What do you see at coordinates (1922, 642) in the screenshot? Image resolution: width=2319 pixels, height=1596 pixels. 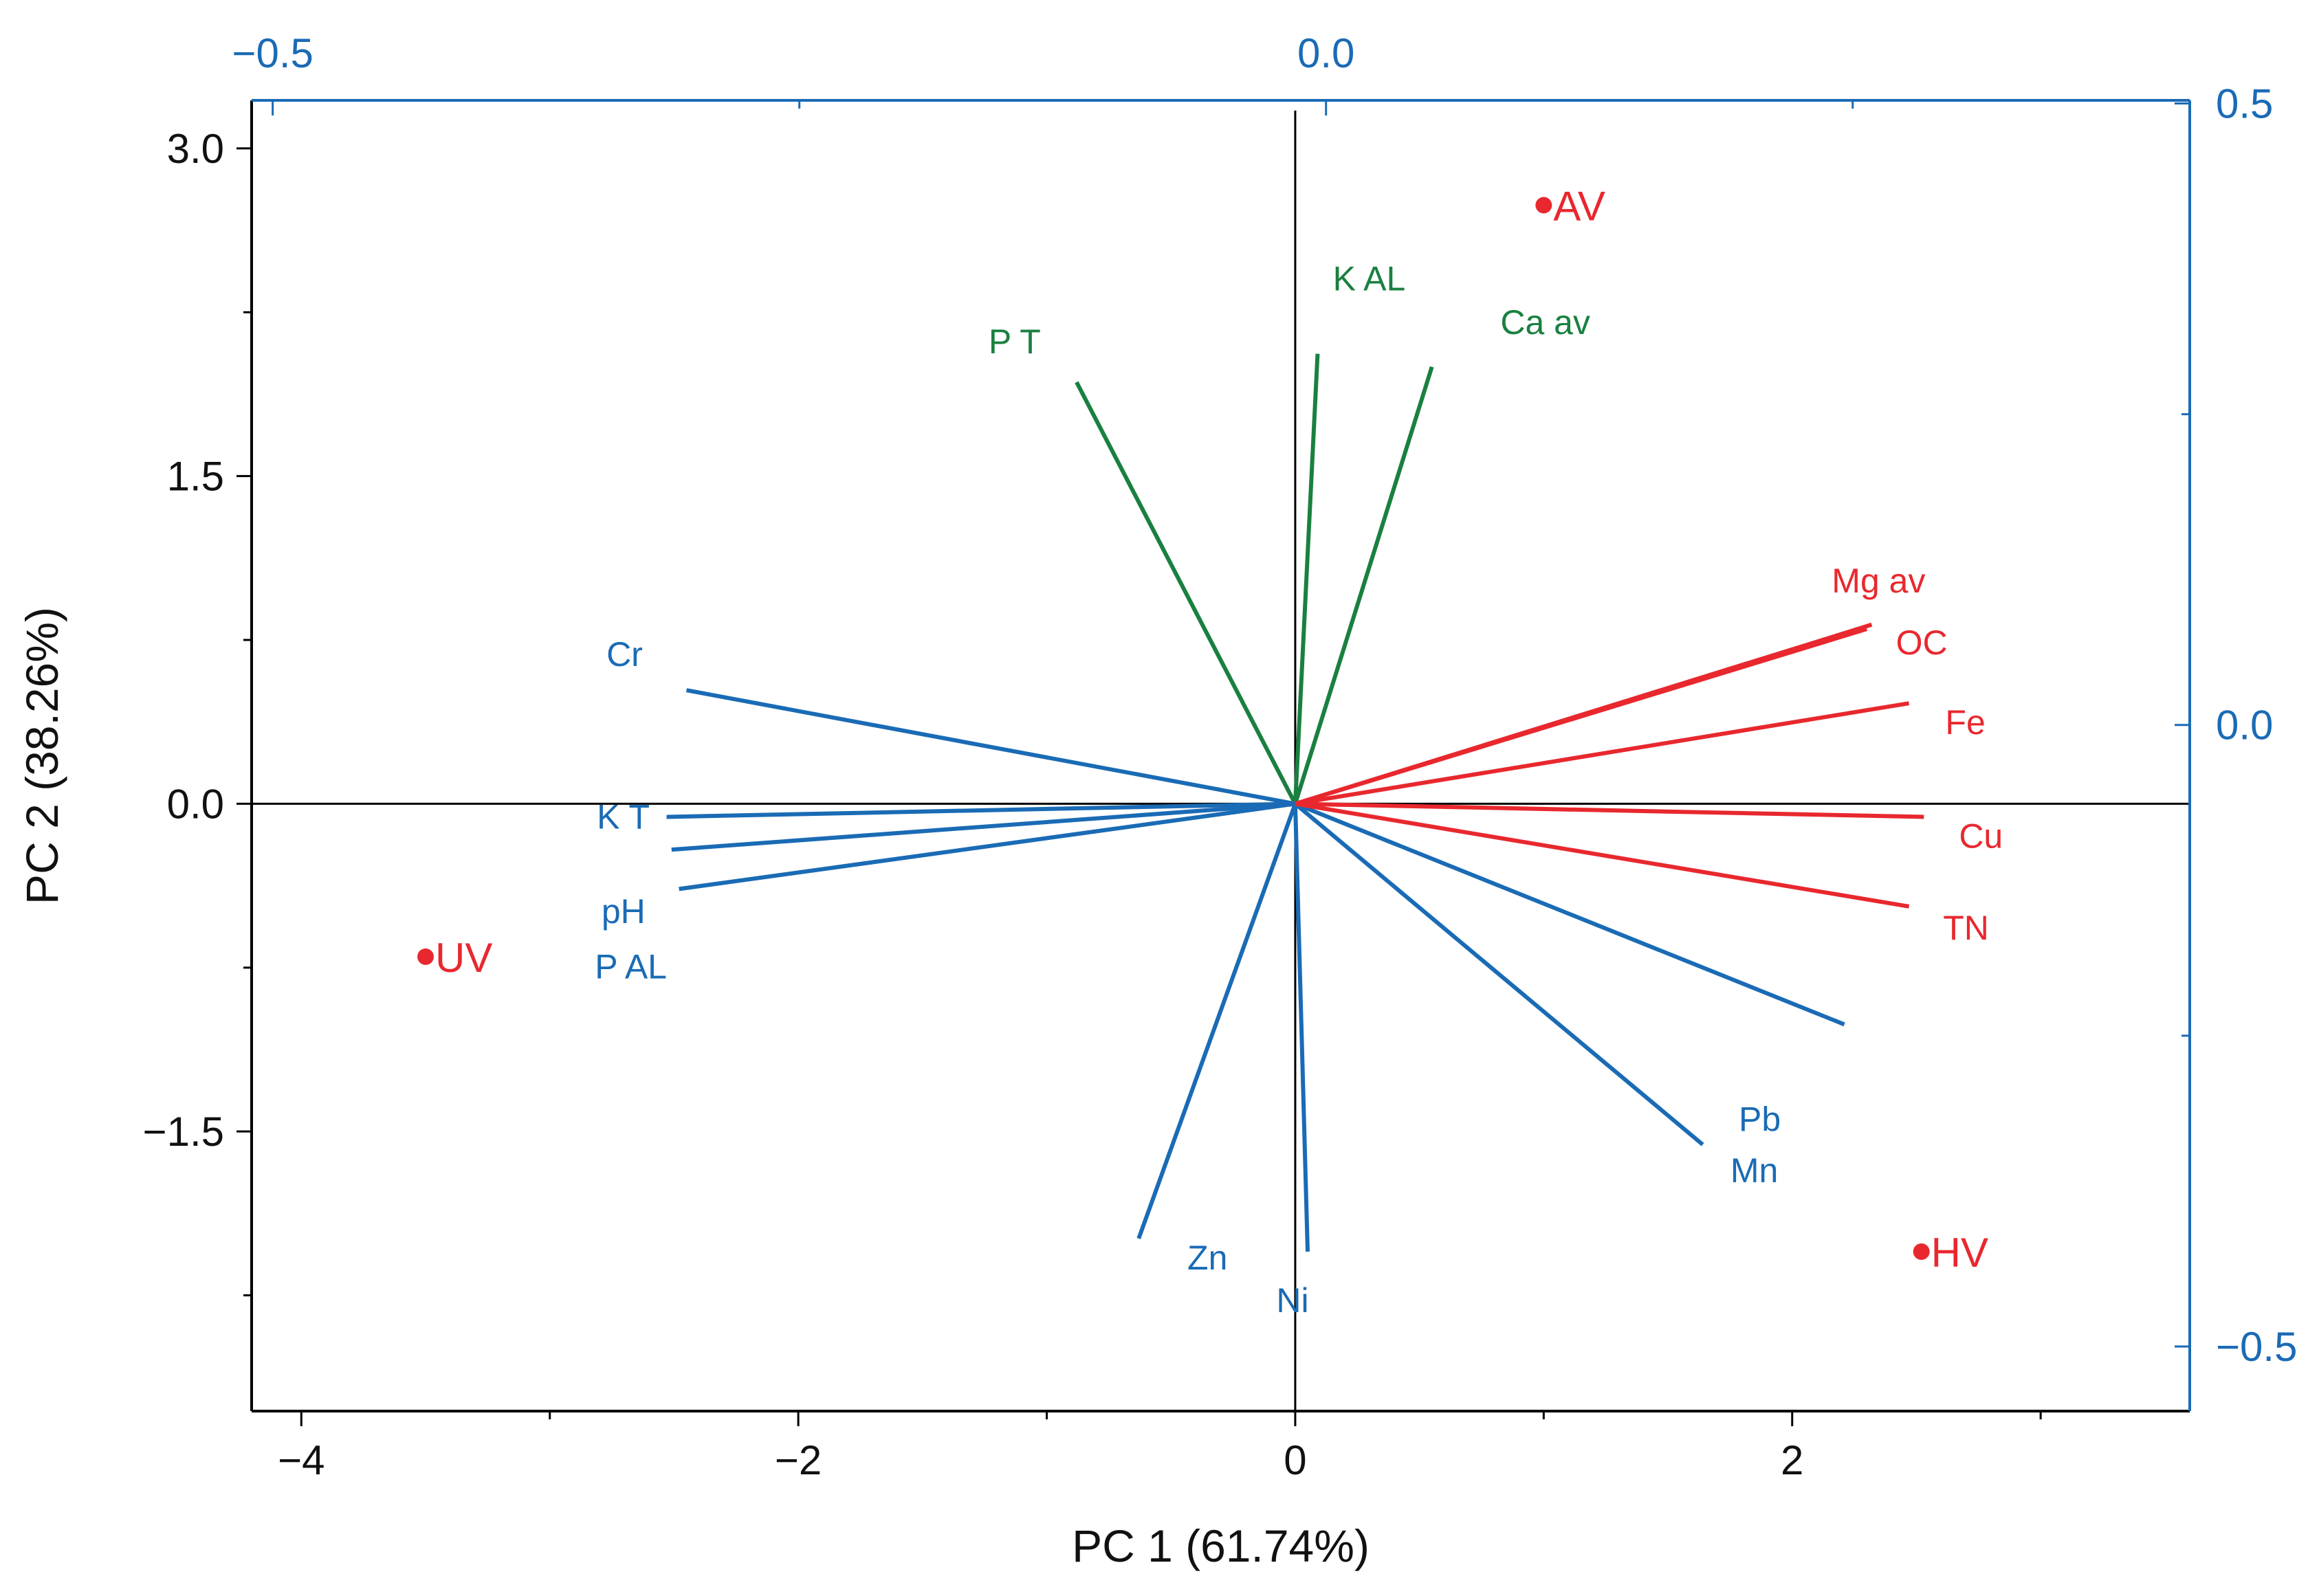 I see `loading-label: OC` at bounding box center [1922, 642].